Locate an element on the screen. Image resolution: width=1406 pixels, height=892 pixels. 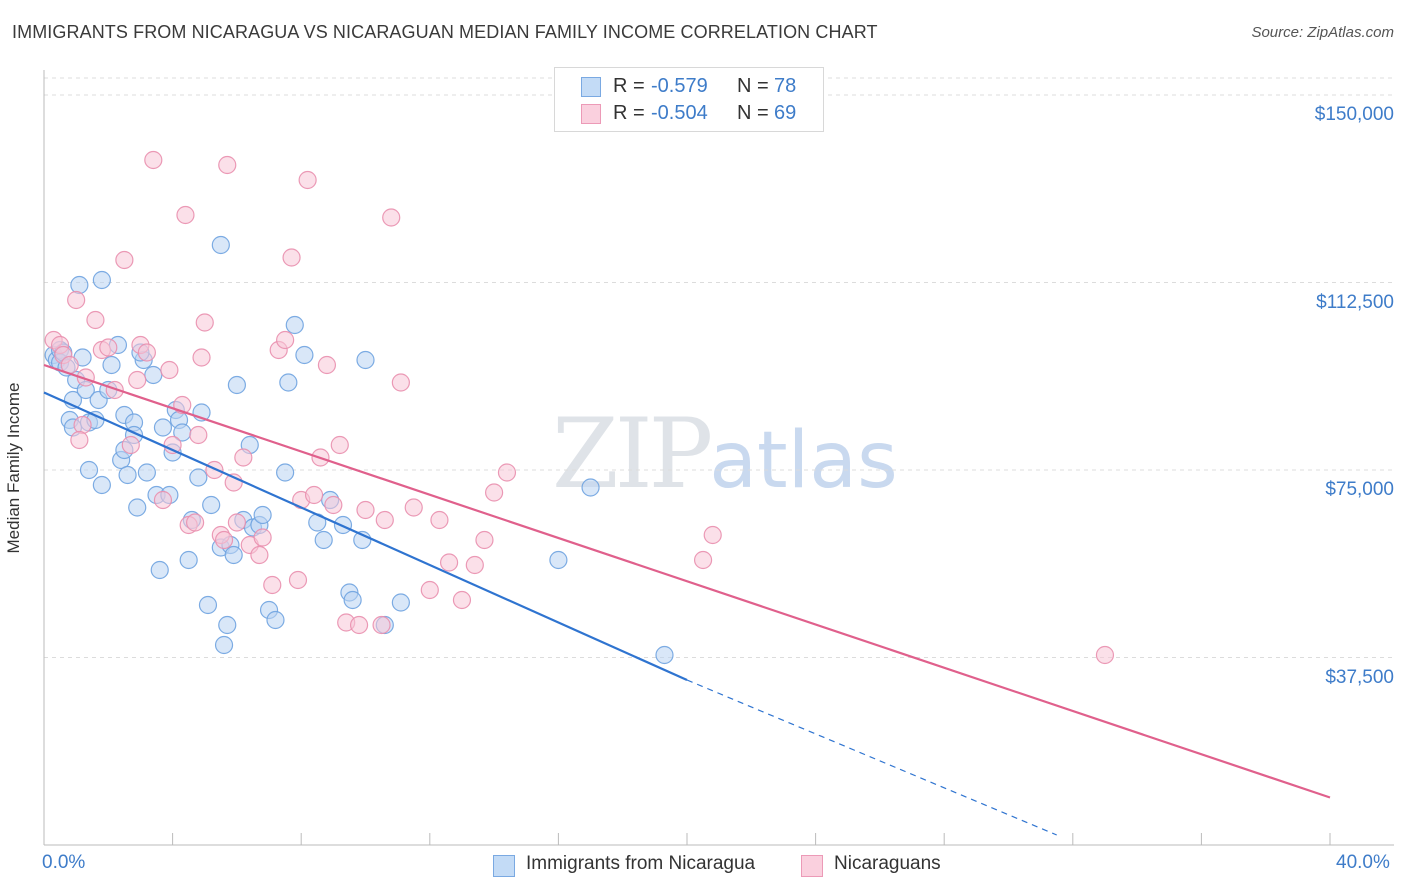
legend-row-nicaraguans: R = -0.504 N = 69 is located at coordinates (689, 114).